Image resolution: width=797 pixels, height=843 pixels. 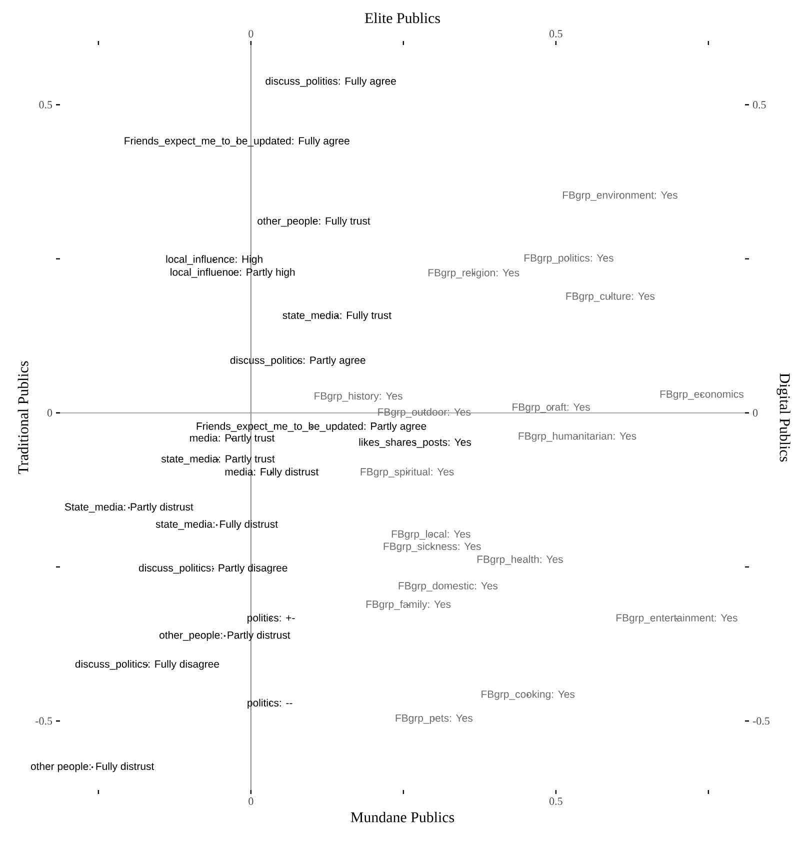 What do you see at coordinates (620, 196) in the screenshot?
I see `data-label: FBgrp_environment: Yes` at bounding box center [620, 196].